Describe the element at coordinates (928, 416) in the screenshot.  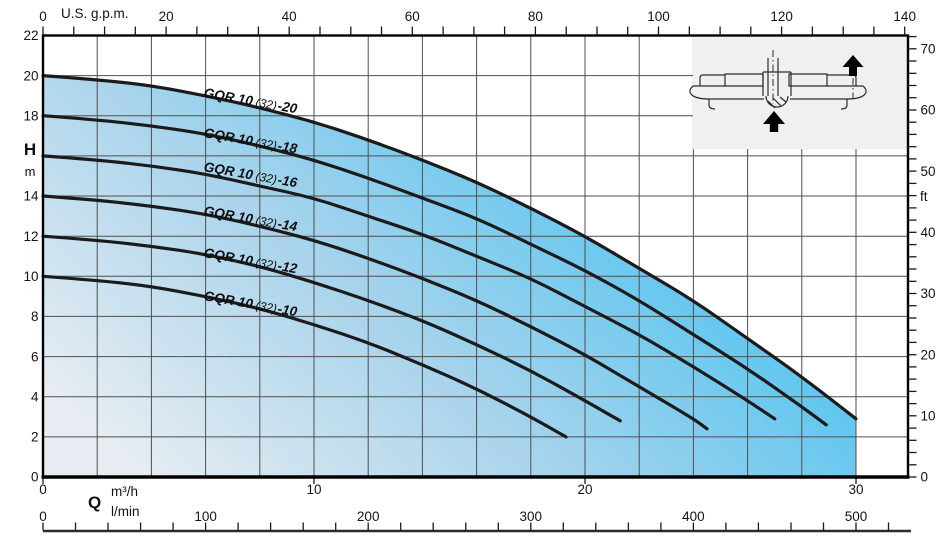
I see `right-axis-tick-label: 10` at that location.